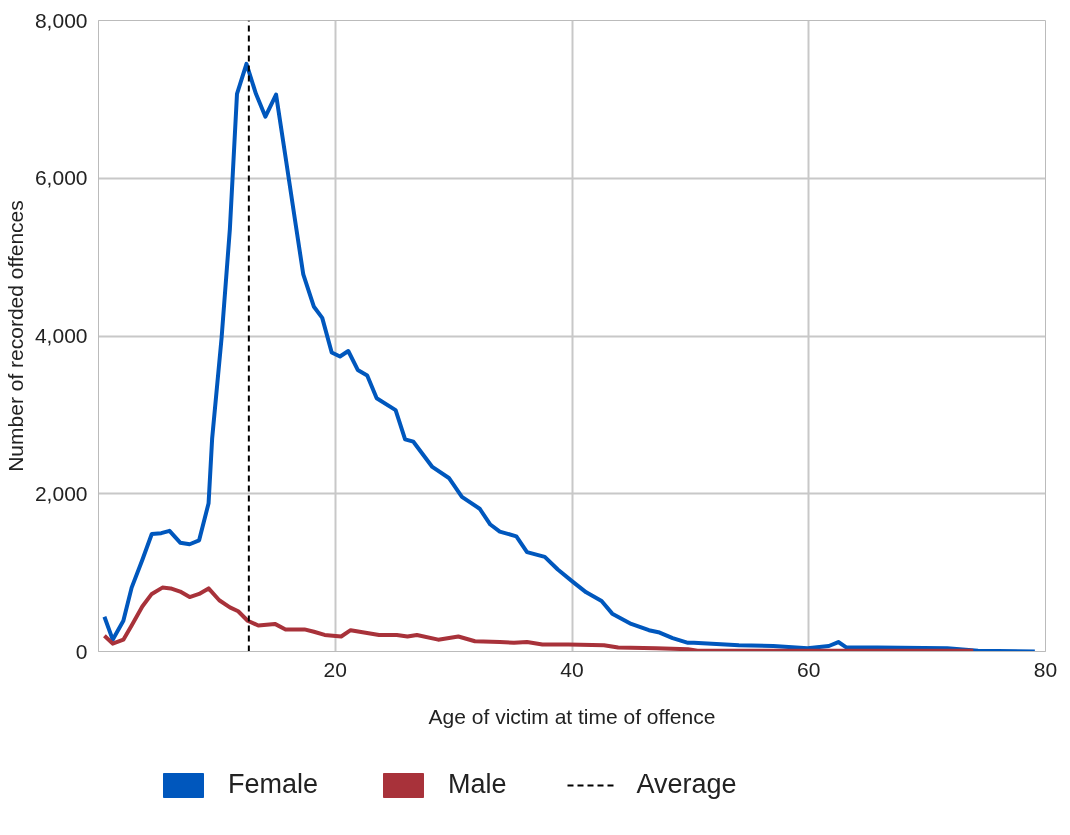 This screenshot has height=835, width=1070. Describe the element at coordinates (273, 784) in the screenshot. I see `legend-label: Female` at that location.